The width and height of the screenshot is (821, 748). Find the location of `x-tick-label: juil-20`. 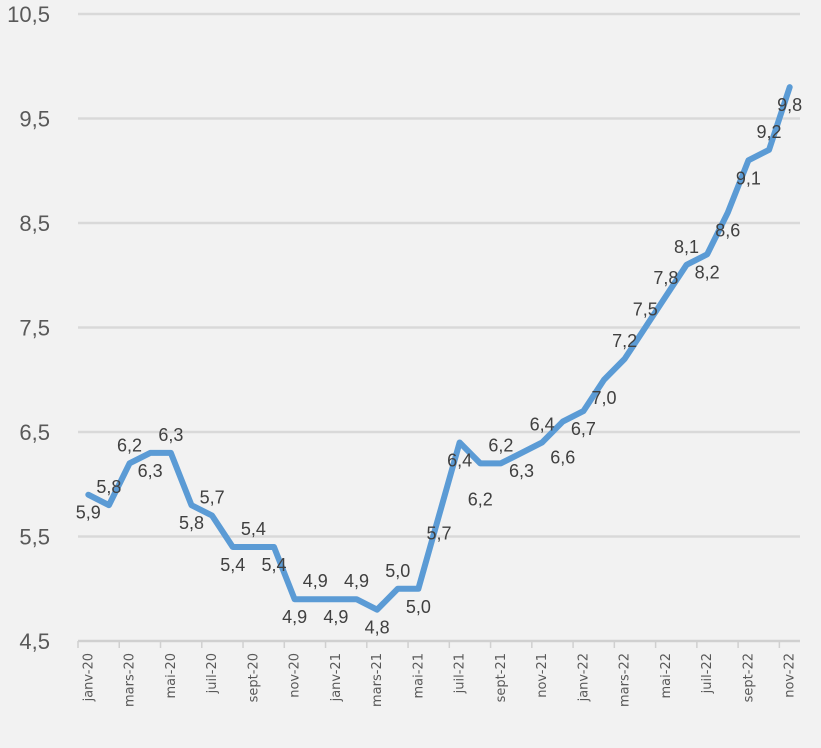

x-tick-label: juil-20 is located at coordinates (212, 673).